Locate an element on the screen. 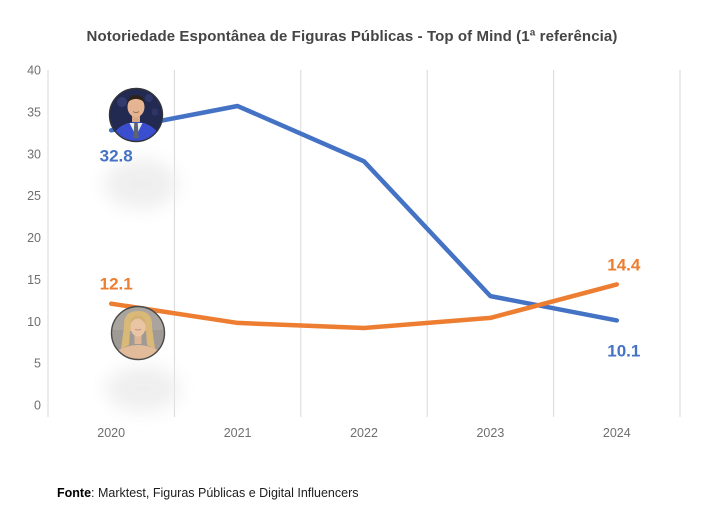  male-figure-avatar is located at coordinates (136, 115).